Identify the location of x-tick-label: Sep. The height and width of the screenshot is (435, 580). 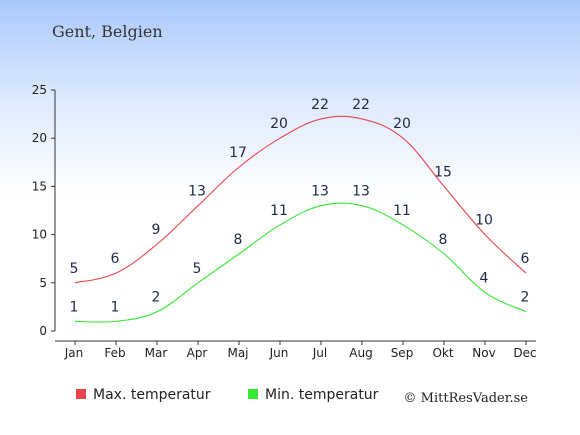
(402, 353).